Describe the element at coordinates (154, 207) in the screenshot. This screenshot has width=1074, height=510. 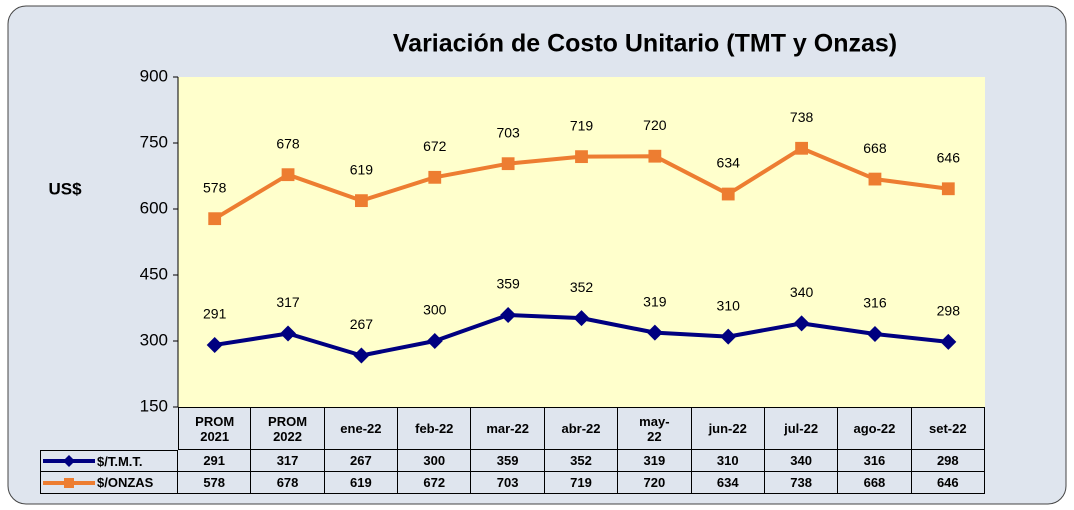
I see `y-tick-label: 600` at that location.